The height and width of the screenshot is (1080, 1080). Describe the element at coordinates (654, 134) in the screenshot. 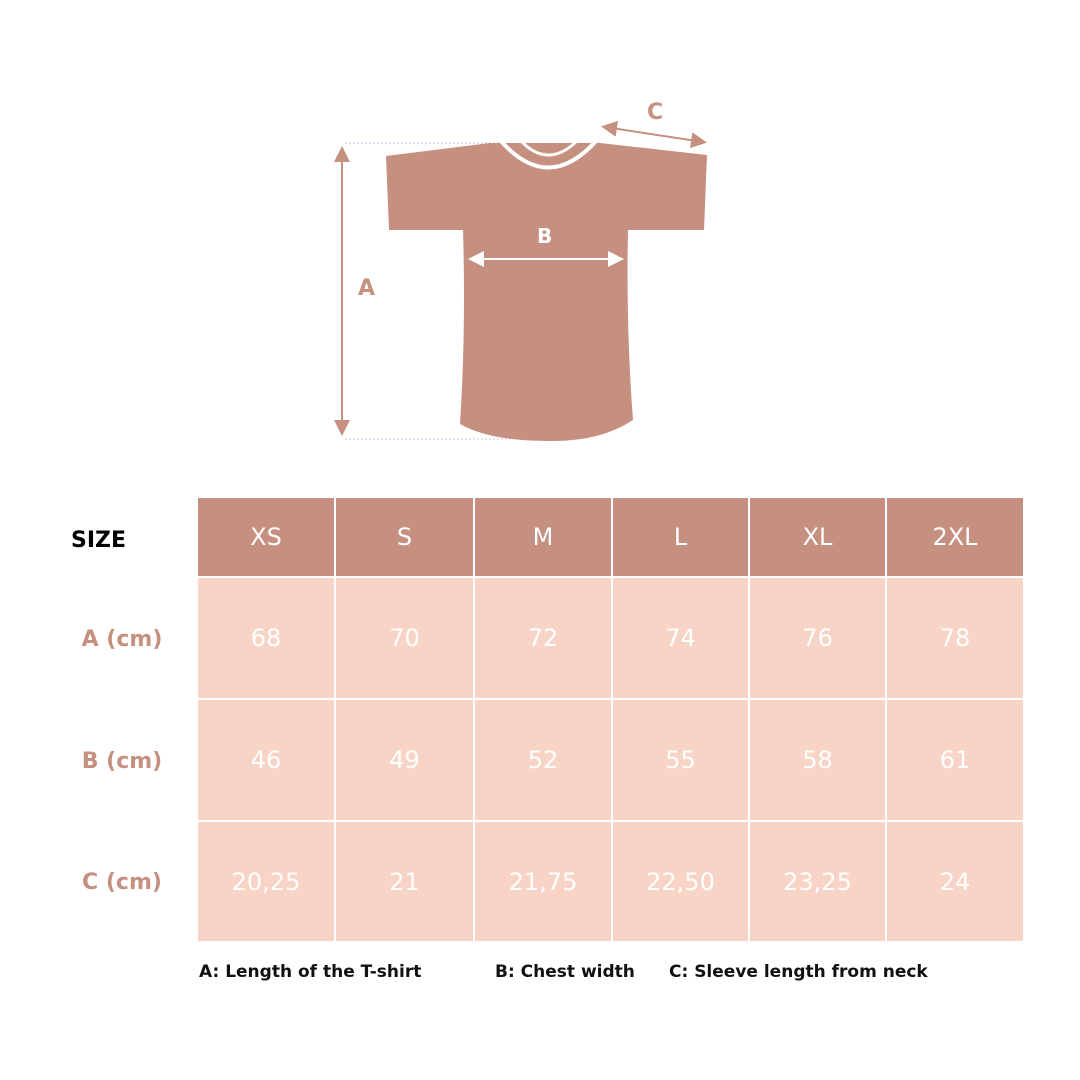

I see `arrow-c` at that location.